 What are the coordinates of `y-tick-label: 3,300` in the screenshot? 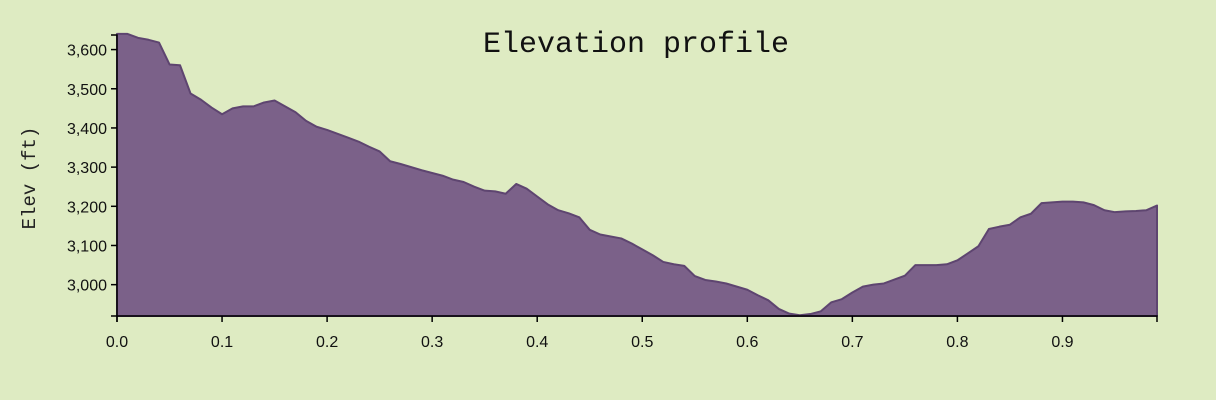 It's located at (87, 168).